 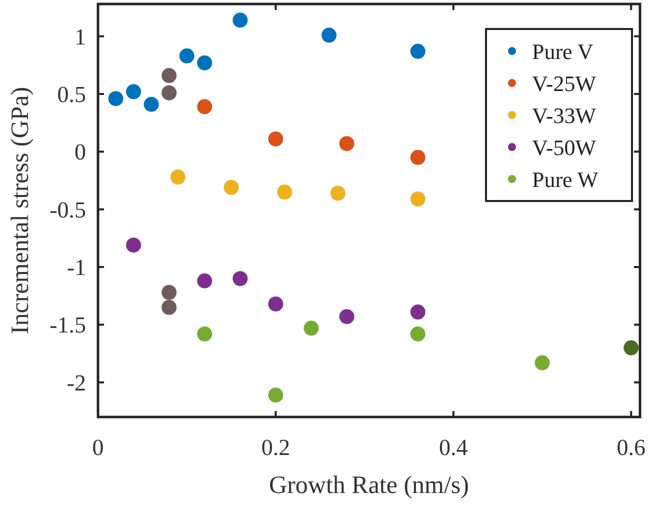 I want to click on y-tick-label: -2, so click(x=76, y=383).